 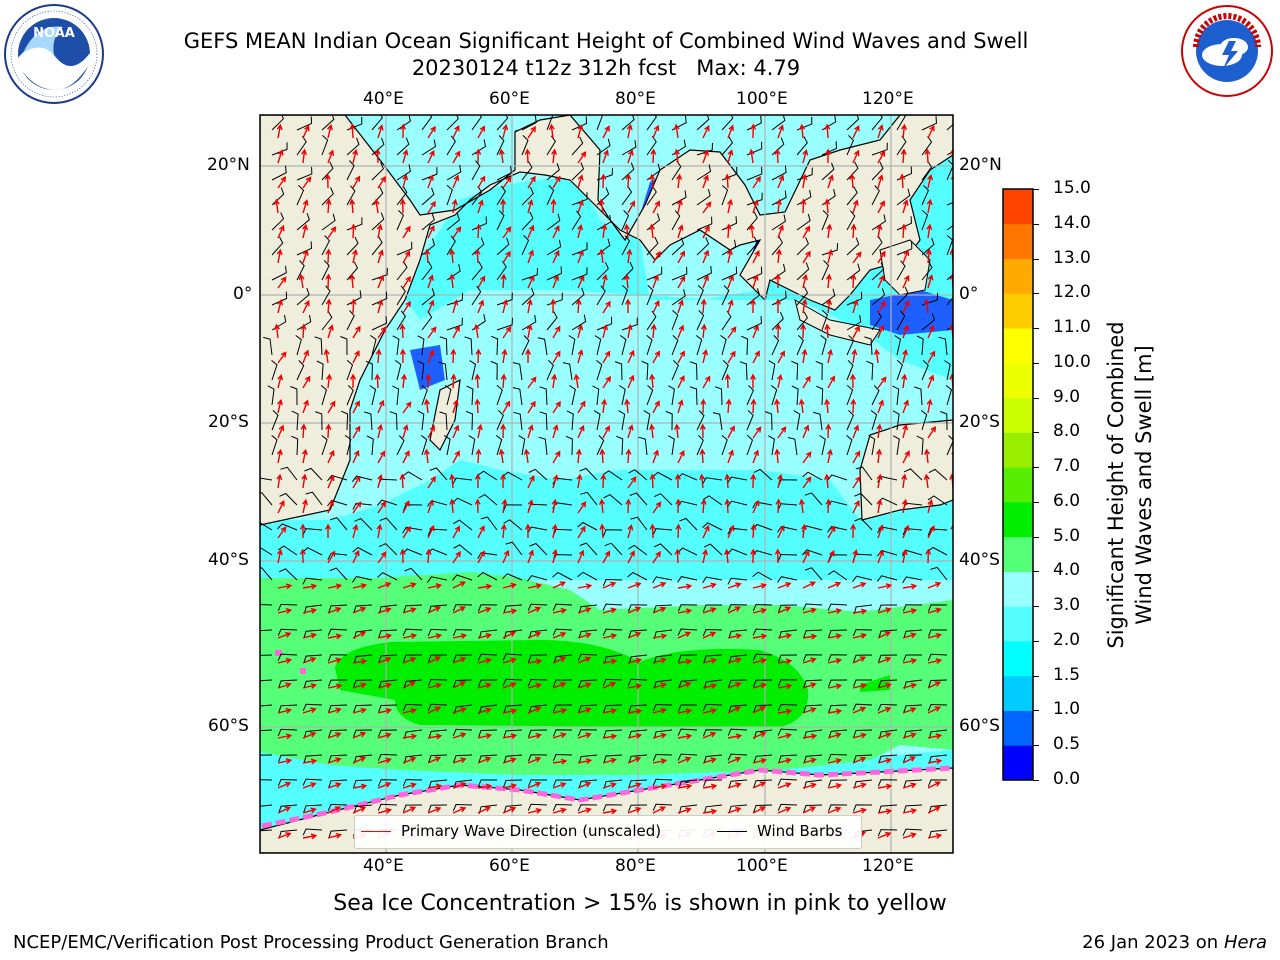 I want to click on lon-tick-bottom: 40°E, so click(x=383, y=866).